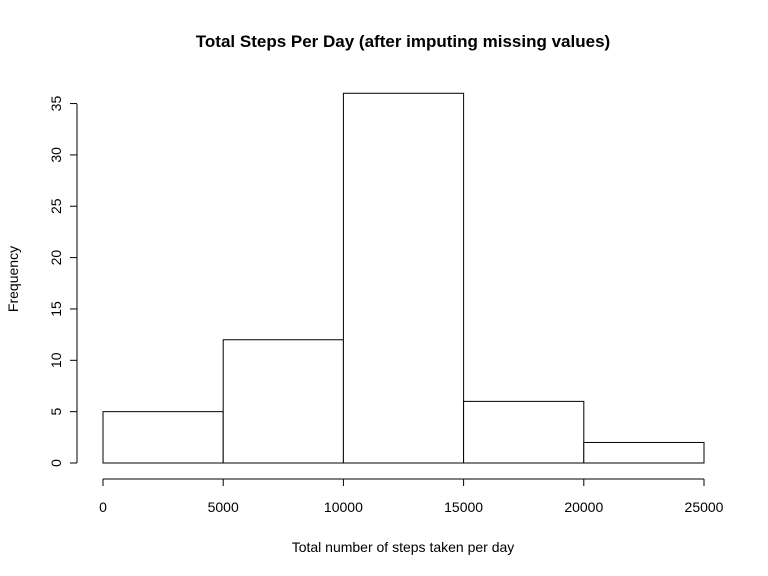 The height and width of the screenshot is (576, 768). What do you see at coordinates (411, 496) in the screenshot?
I see `x-axis: 0 5000 10000 15000 20000 25000` at bounding box center [411, 496].